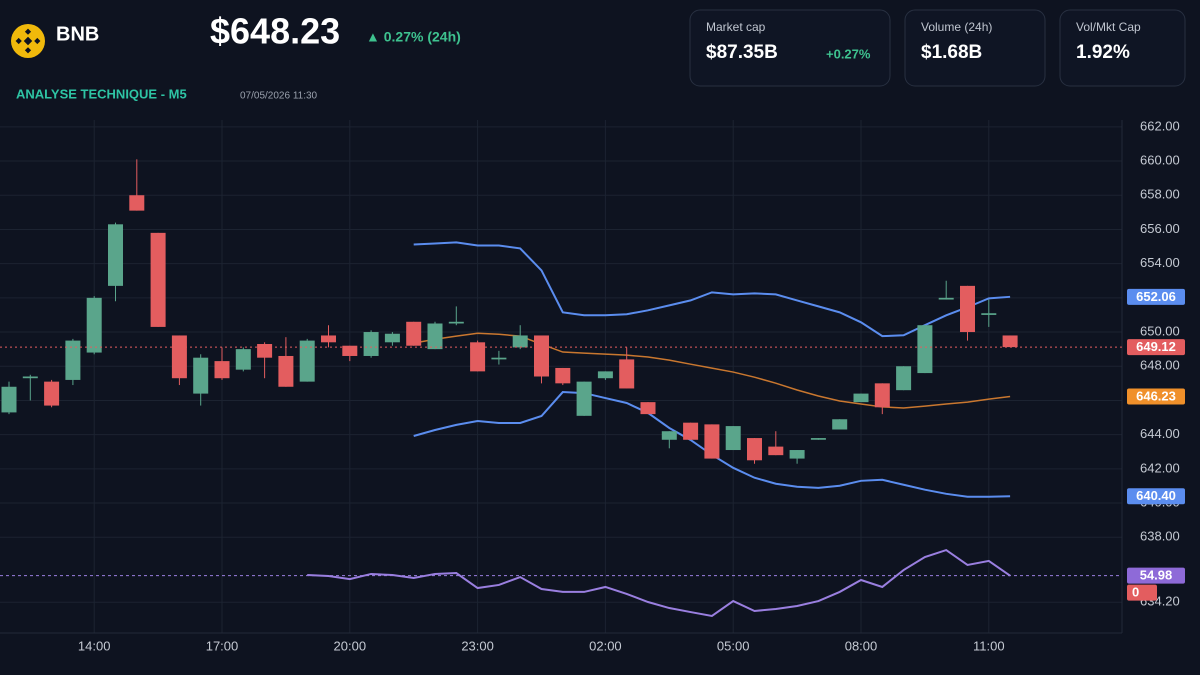 This screenshot has height=675, width=1200. I want to click on y-tick-label: 660.00, so click(1160, 159).